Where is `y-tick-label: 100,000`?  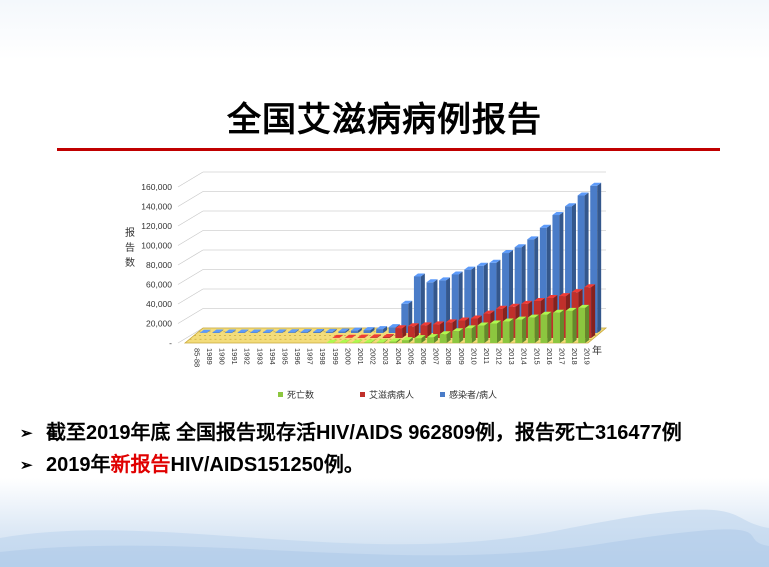
y-tick-label: 100,000 is located at coordinates (156, 246).